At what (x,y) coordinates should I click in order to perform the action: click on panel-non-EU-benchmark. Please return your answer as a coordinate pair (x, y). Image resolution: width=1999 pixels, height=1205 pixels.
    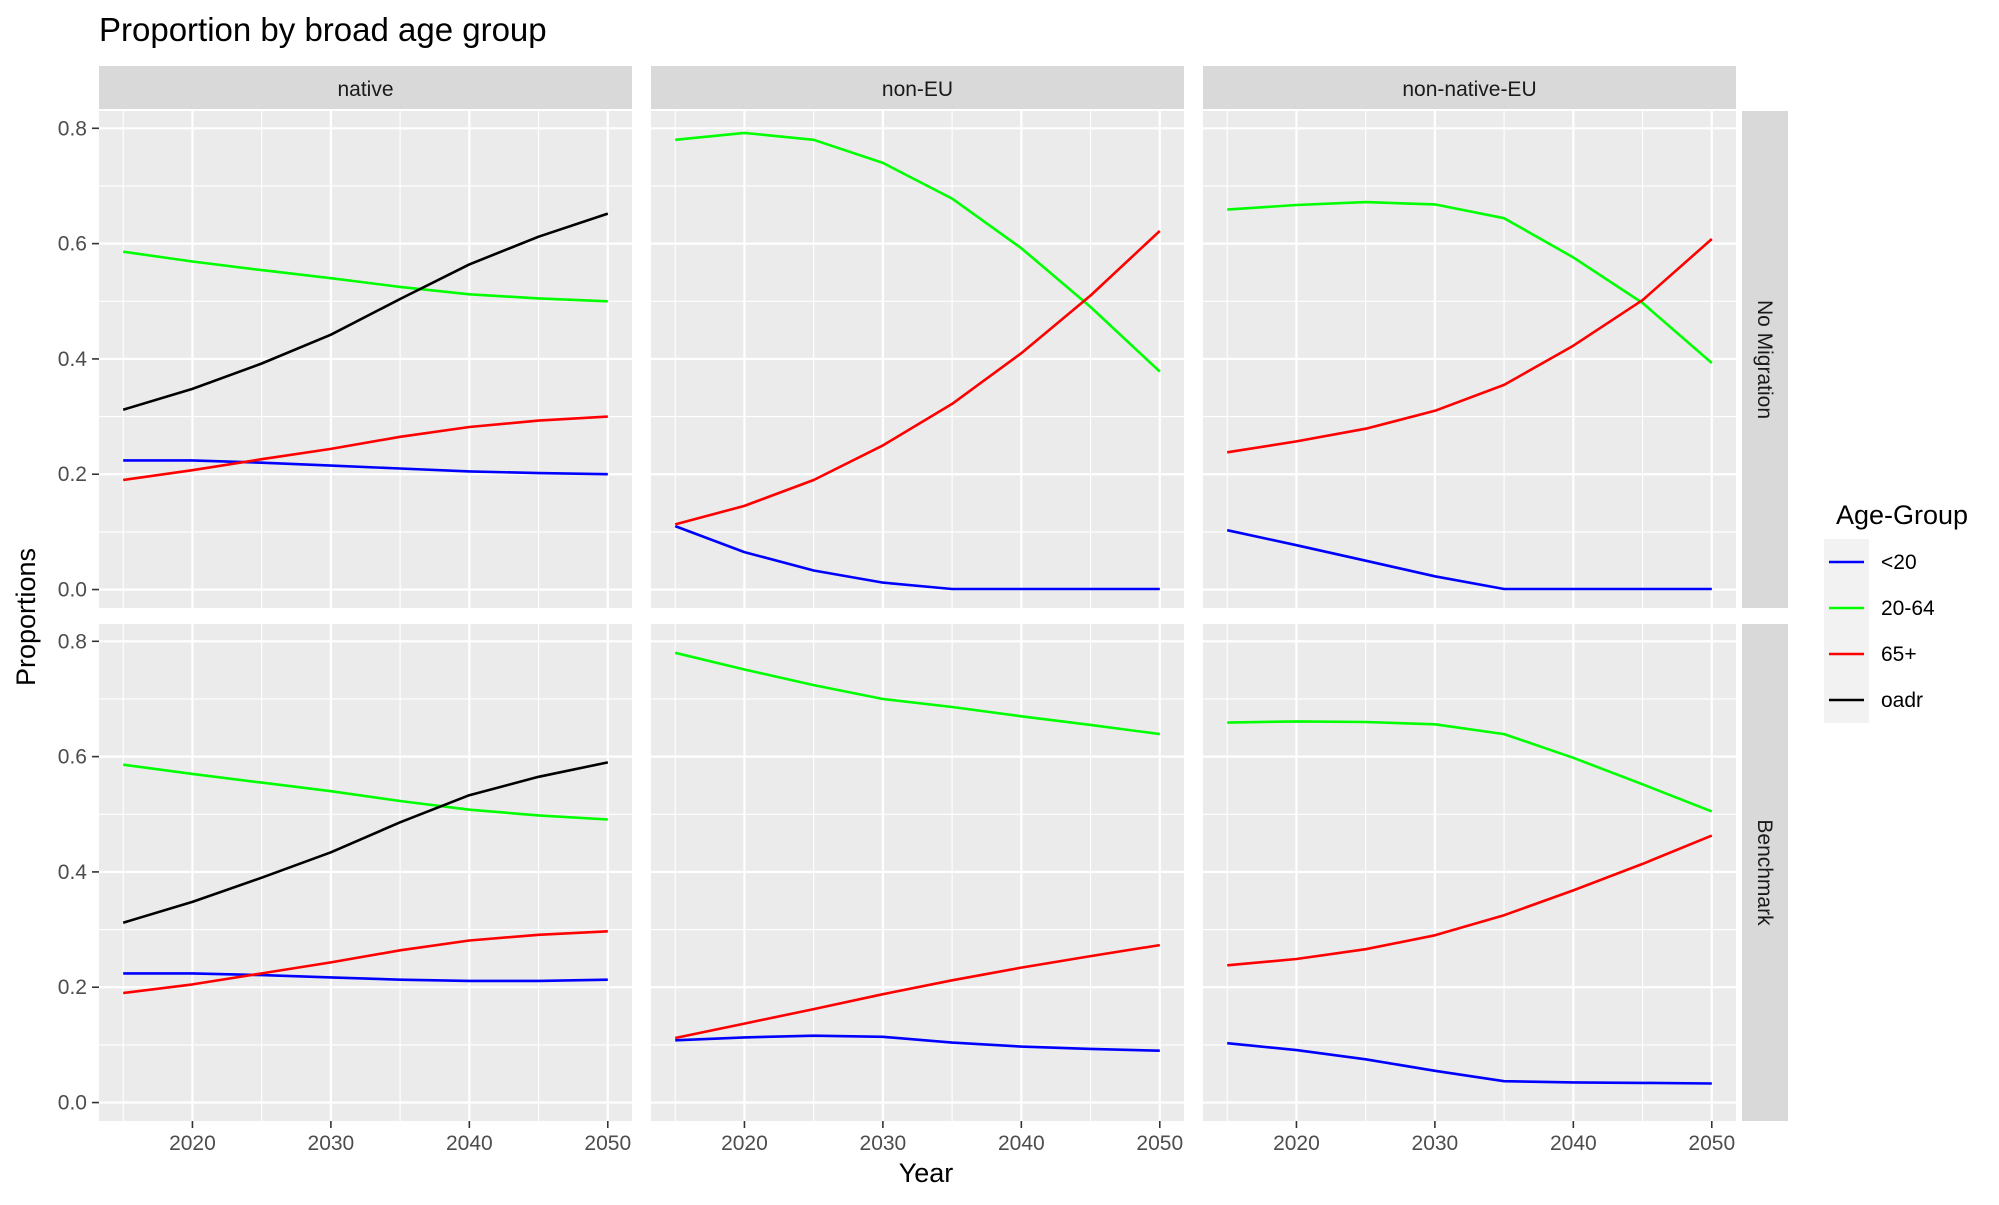
    Looking at the image, I should click on (917, 872).